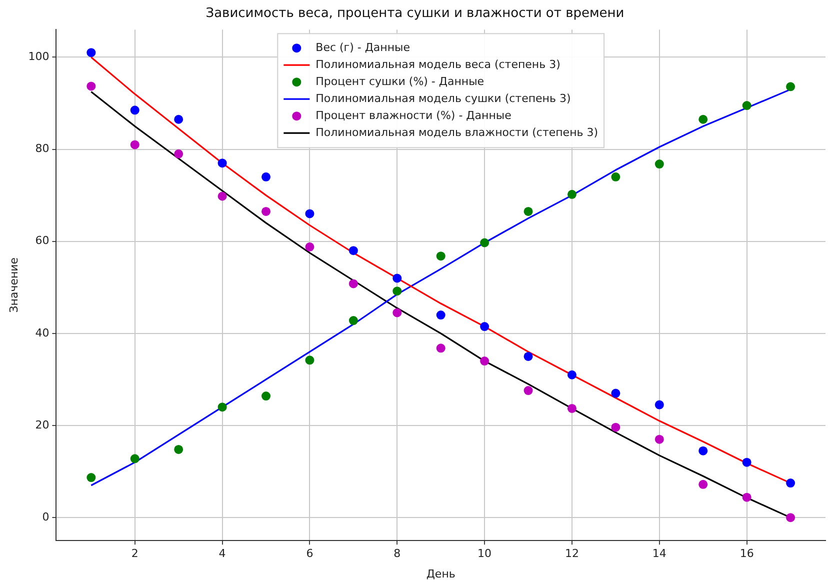 Image resolution: width=830 pixels, height=585 pixels. What do you see at coordinates (400, 81) in the screenshot?
I see `legend-label: Процент сушки (%) - Данные` at bounding box center [400, 81].